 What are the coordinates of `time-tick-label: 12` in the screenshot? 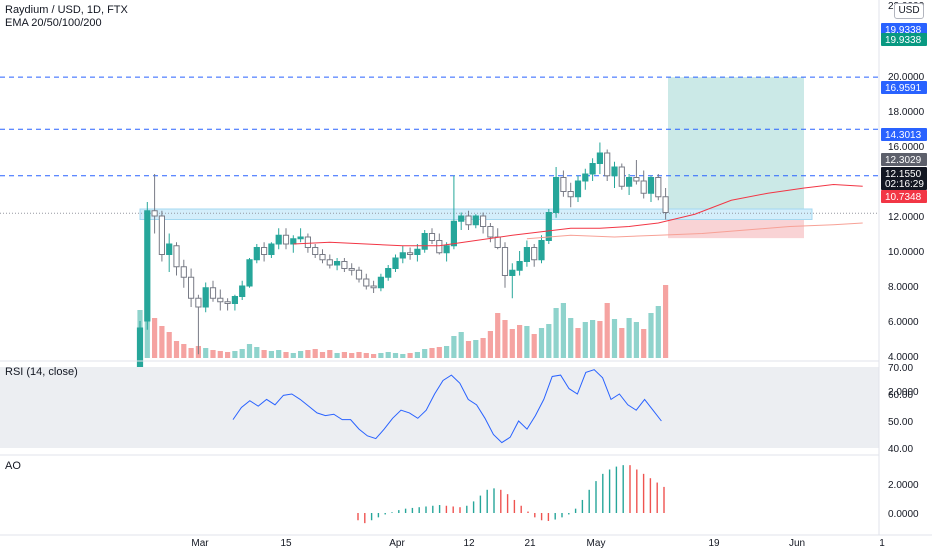 It's located at (469, 543).